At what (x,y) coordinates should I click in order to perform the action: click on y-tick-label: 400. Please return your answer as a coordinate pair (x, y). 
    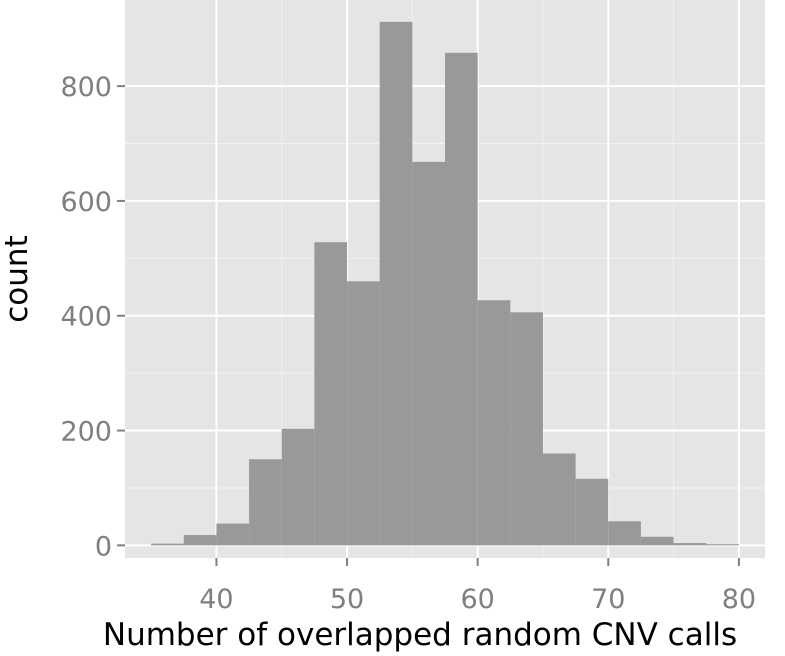
    Looking at the image, I should click on (86, 317).